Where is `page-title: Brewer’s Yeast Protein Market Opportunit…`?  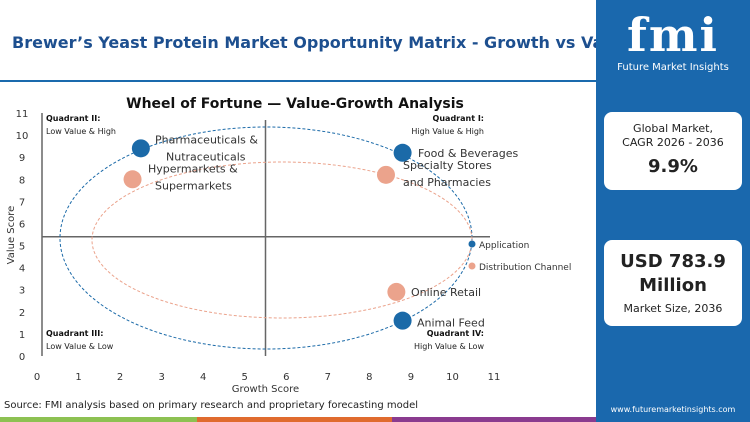 page-title: Brewer’s Yeast Protein Market Opportunit… is located at coordinates (322, 42).